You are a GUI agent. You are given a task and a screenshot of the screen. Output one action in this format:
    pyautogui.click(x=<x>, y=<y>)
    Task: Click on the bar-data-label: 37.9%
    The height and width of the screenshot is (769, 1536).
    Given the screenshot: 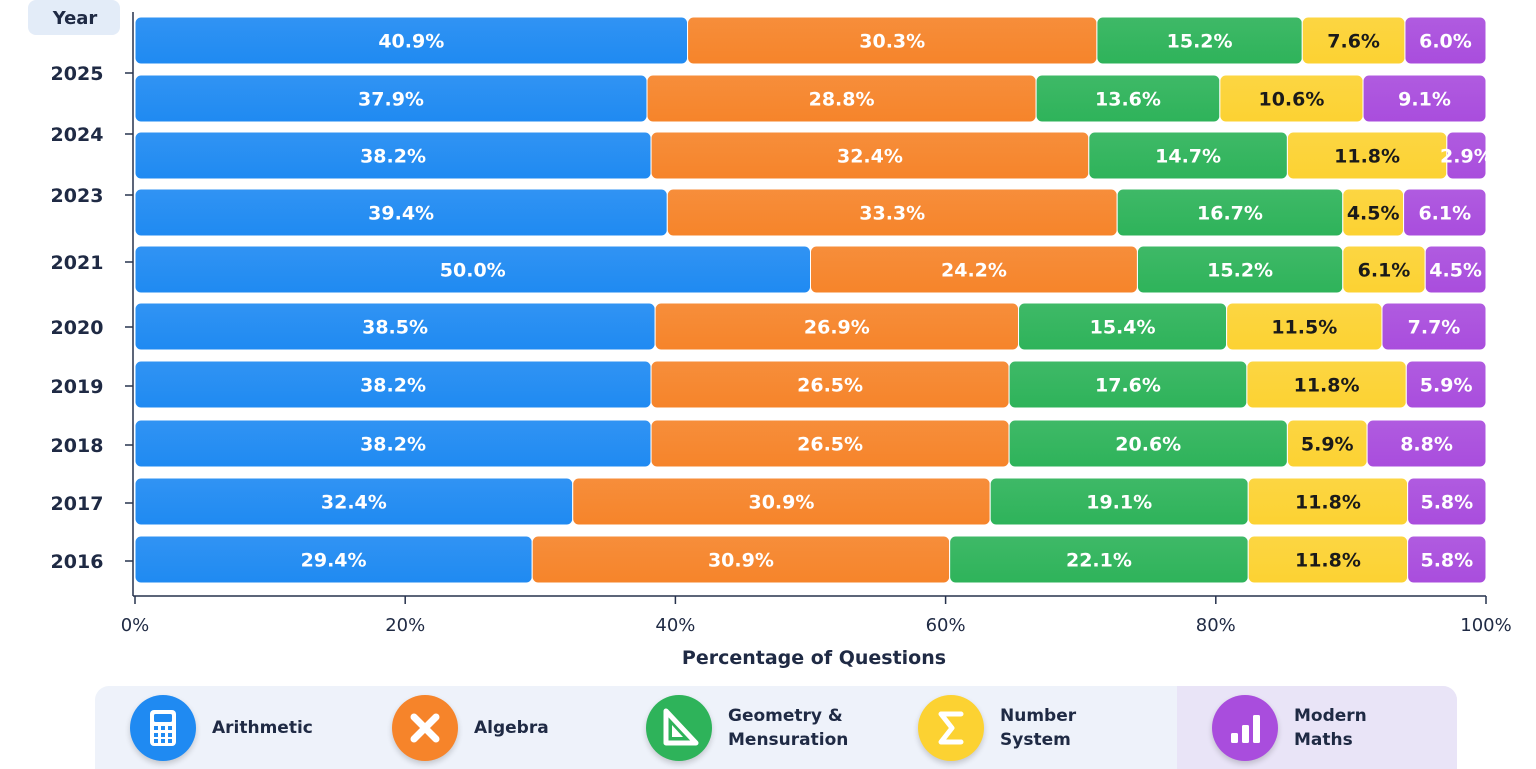 What is the action you would take?
    pyautogui.click(x=391, y=100)
    